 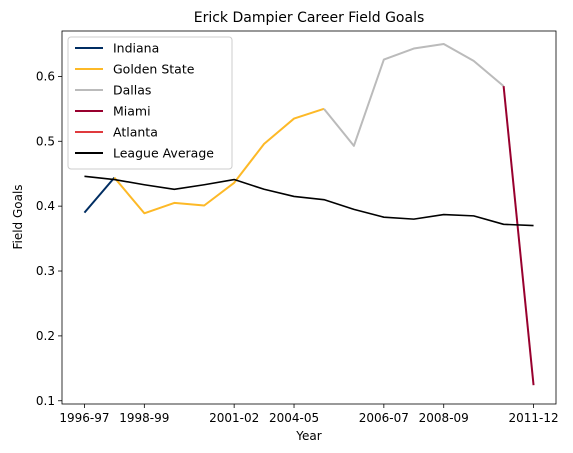 I want to click on series-line-league-average, so click(x=309, y=201).